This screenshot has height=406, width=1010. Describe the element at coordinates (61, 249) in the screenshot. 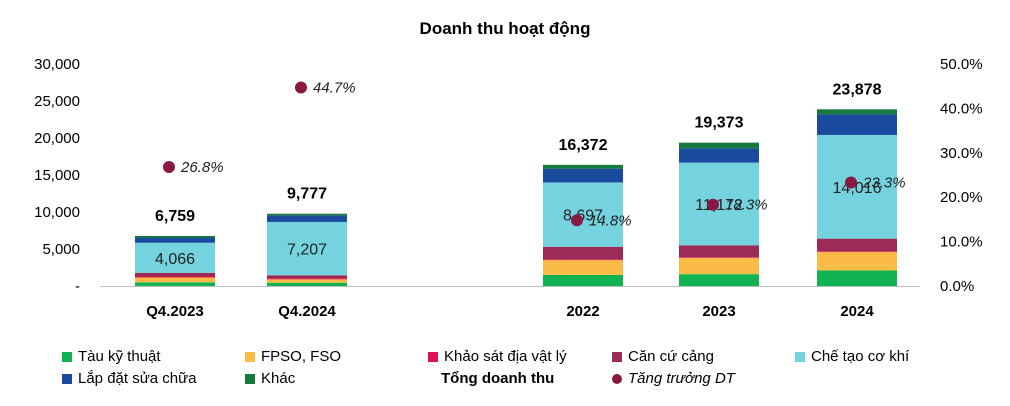

I see `y-left-tick-label: 5,000` at that location.